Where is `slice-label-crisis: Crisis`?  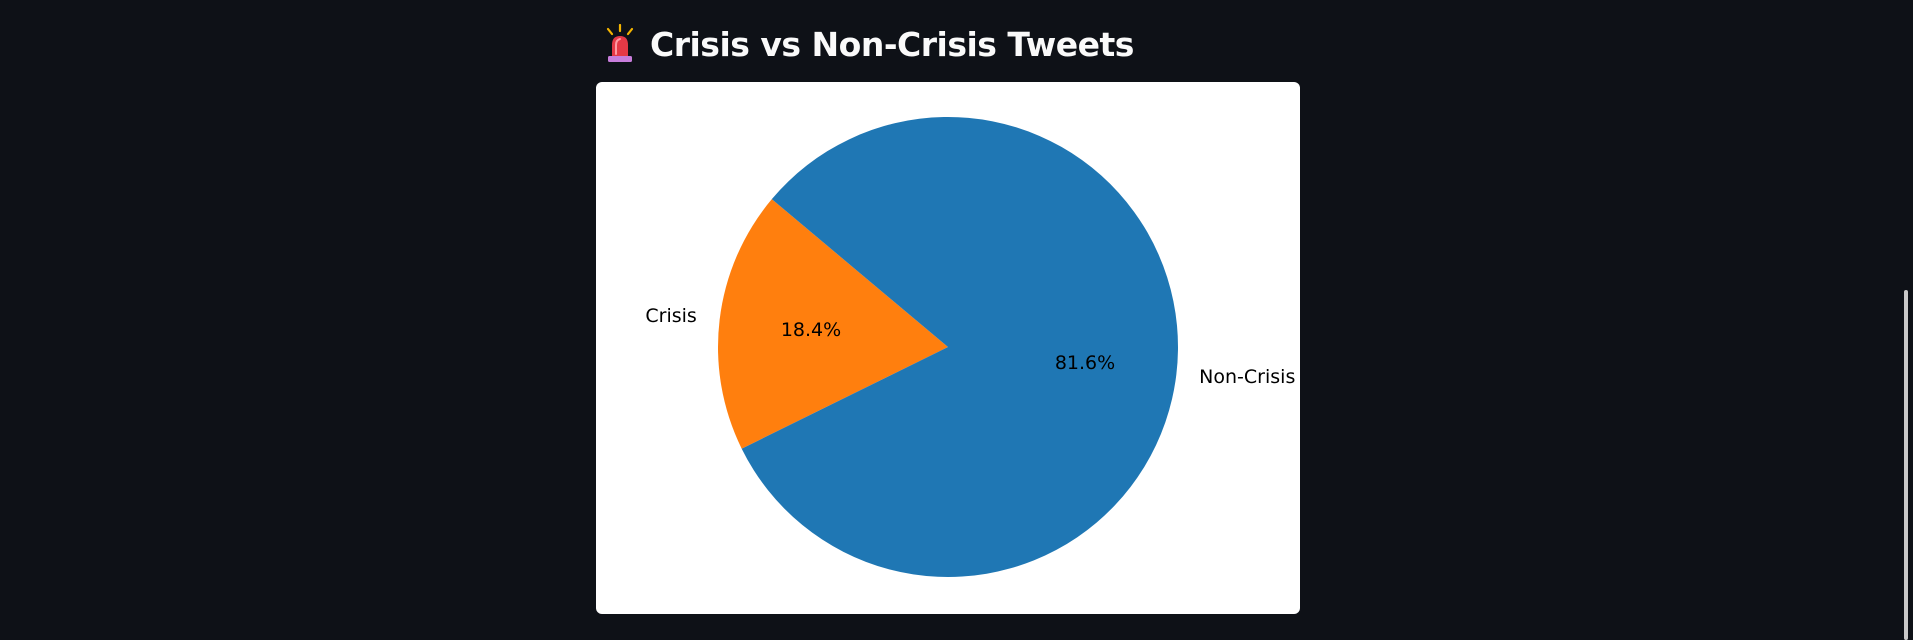 slice-label-crisis: Crisis is located at coordinates (670, 316).